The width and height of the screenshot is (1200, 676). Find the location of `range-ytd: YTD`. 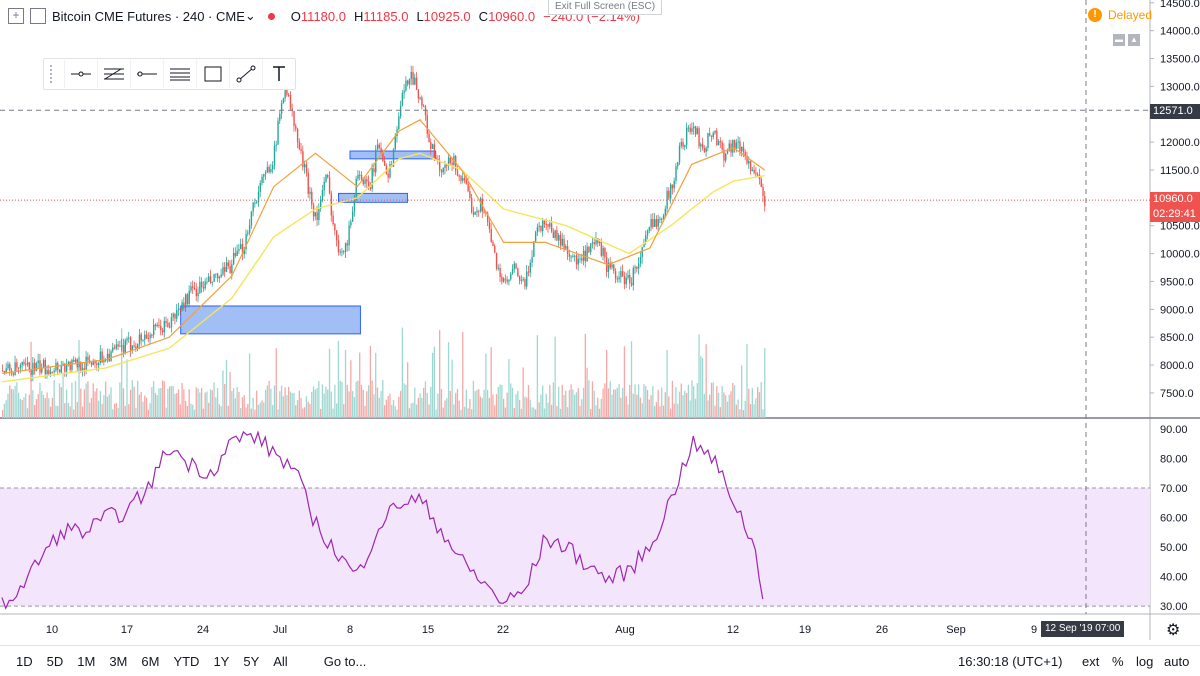

range-ytd: YTD is located at coordinates (186, 661).